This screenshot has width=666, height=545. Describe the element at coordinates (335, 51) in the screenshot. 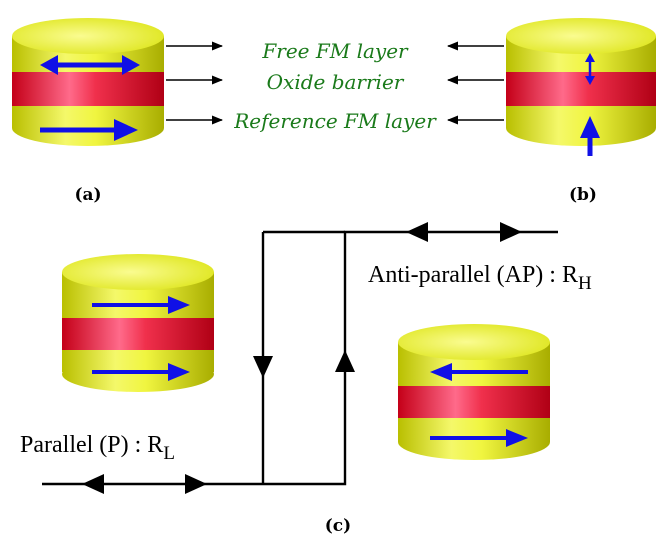

I see `free-layer-label: Free FM layer` at that location.